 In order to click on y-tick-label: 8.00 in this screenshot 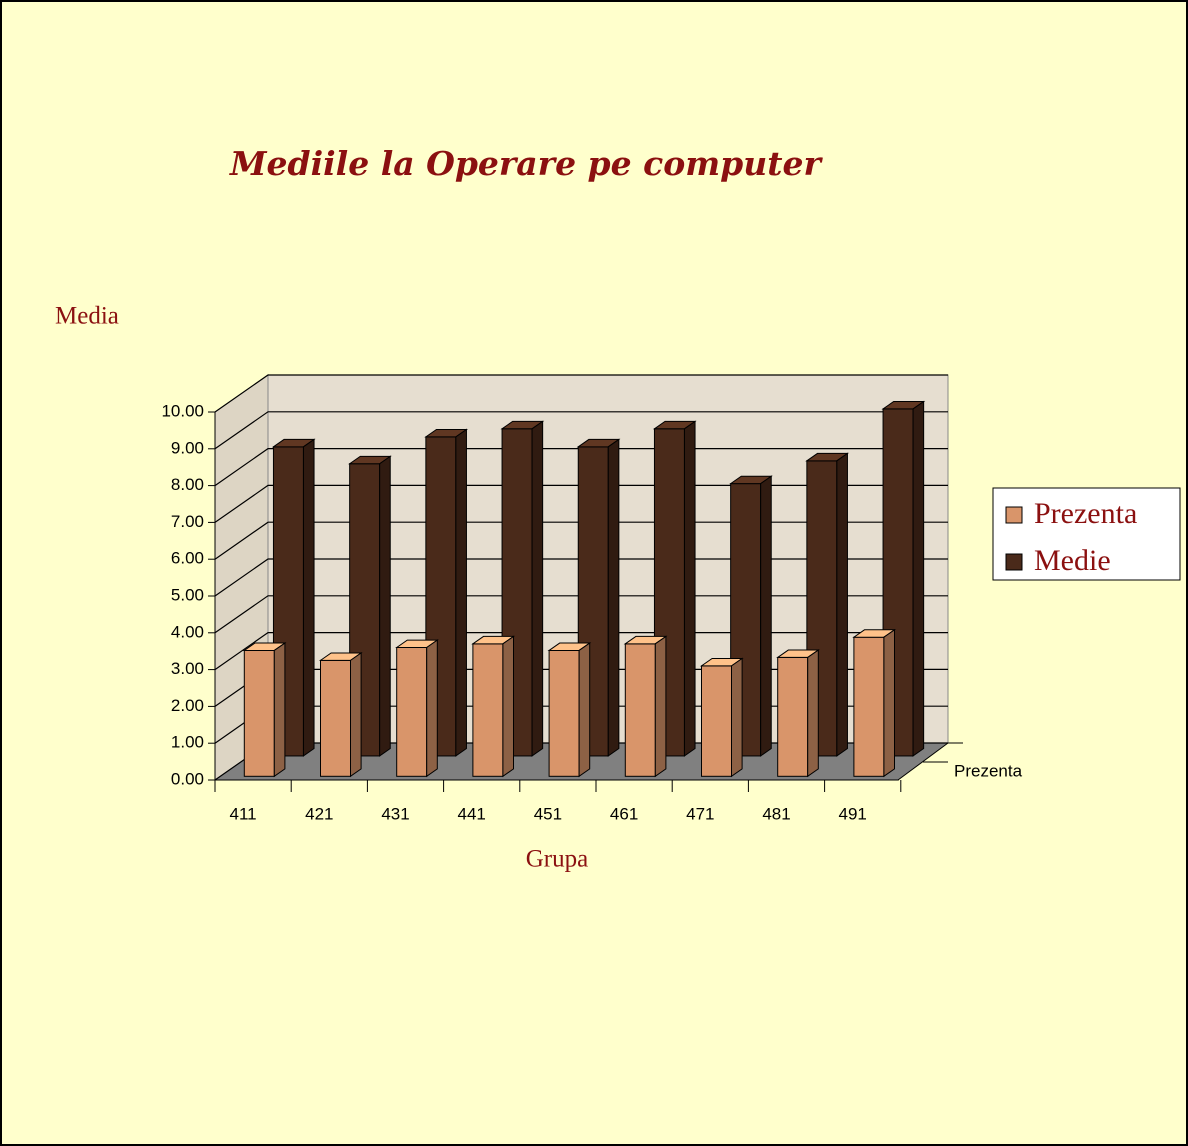, I will do `click(187, 484)`.